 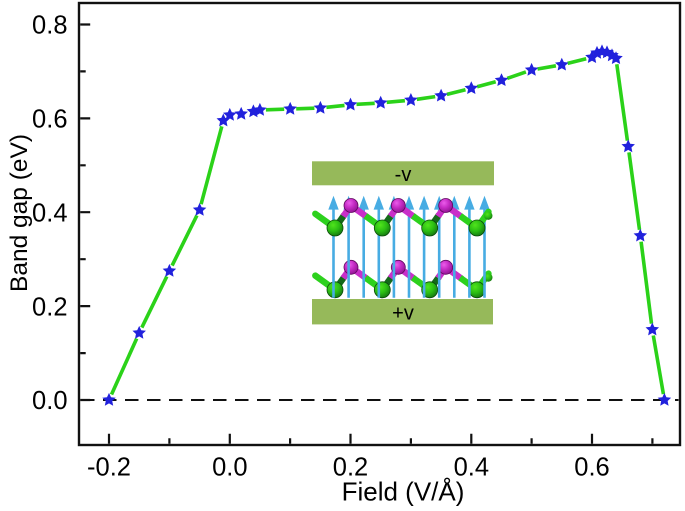 I want to click on svg-text: -v, so click(x=403, y=175).